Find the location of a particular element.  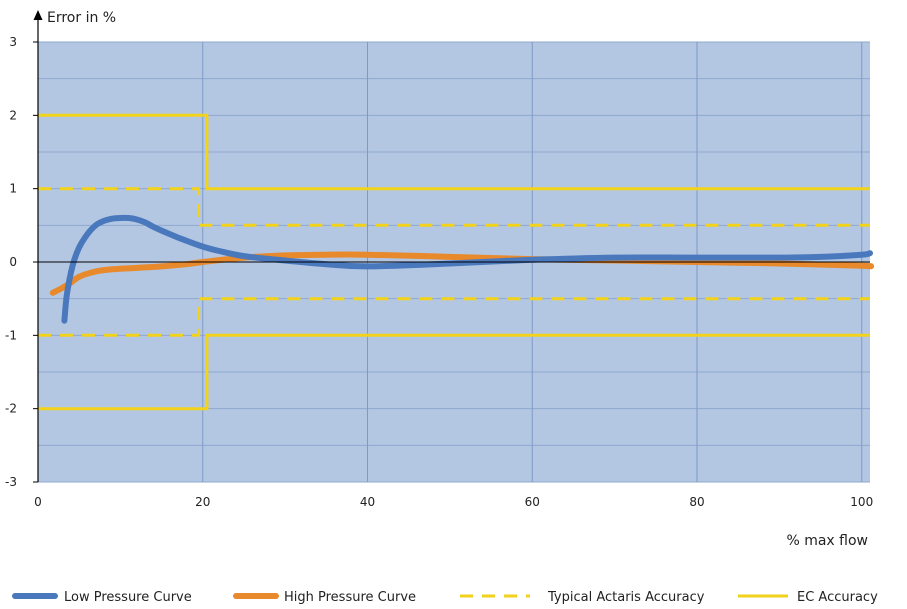

y-tick-label: 1 is located at coordinates (13, 189).